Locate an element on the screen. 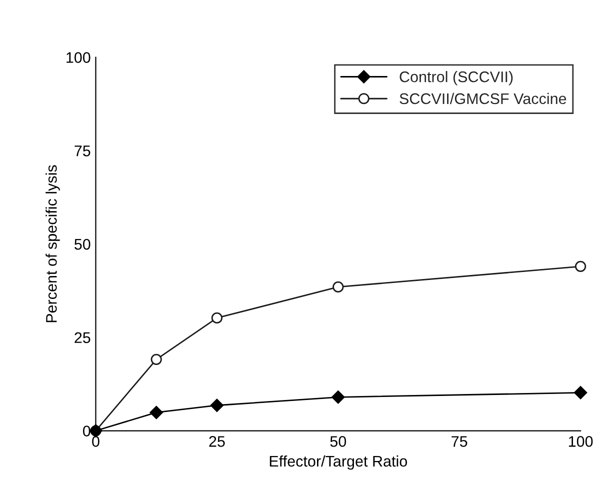 This screenshot has height=498, width=606. y-tick-label: 25 is located at coordinates (82, 338).